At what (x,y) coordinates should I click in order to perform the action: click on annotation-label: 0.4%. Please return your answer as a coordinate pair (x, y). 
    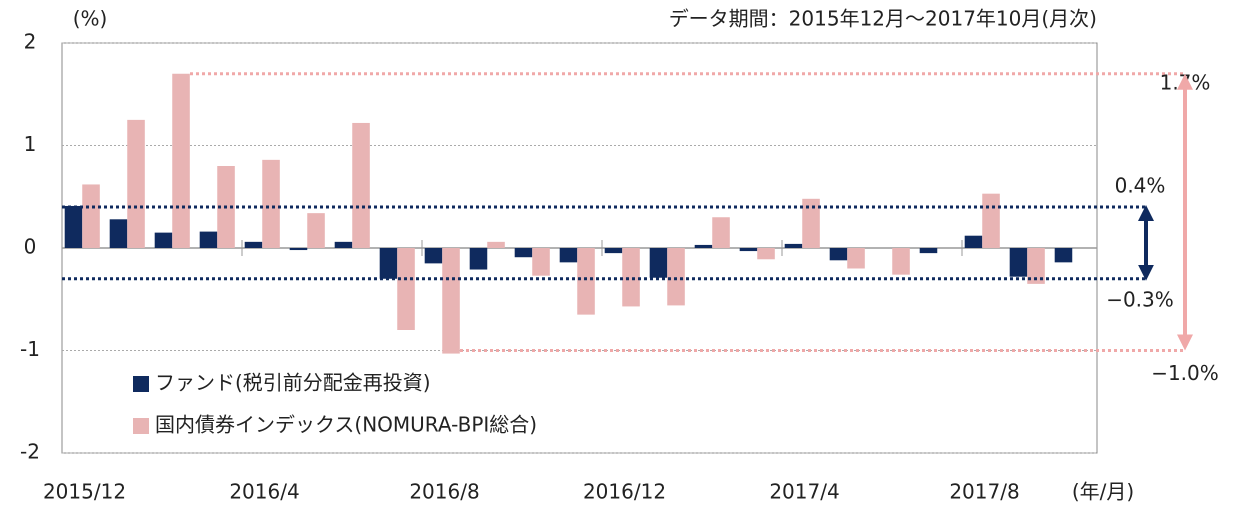
    Looking at the image, I should click on (1140, 186).